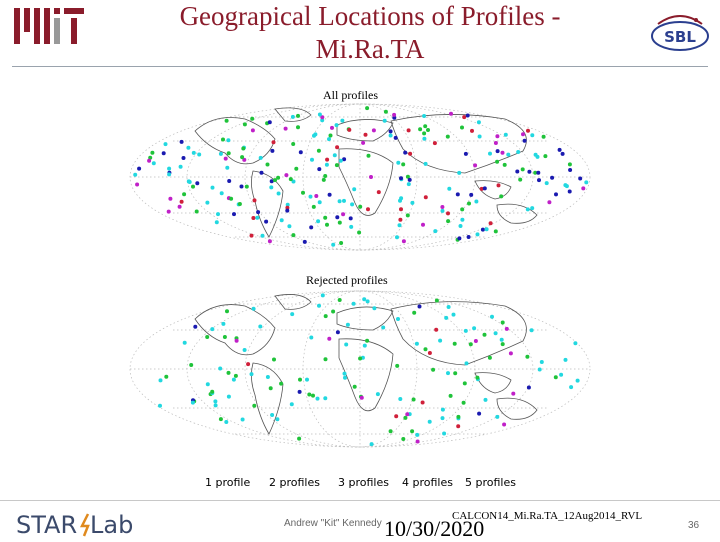 This screenshot has height=542, width=720. I want to click on legend-item-5-profiles: 5 profiles, so click(490, 482).